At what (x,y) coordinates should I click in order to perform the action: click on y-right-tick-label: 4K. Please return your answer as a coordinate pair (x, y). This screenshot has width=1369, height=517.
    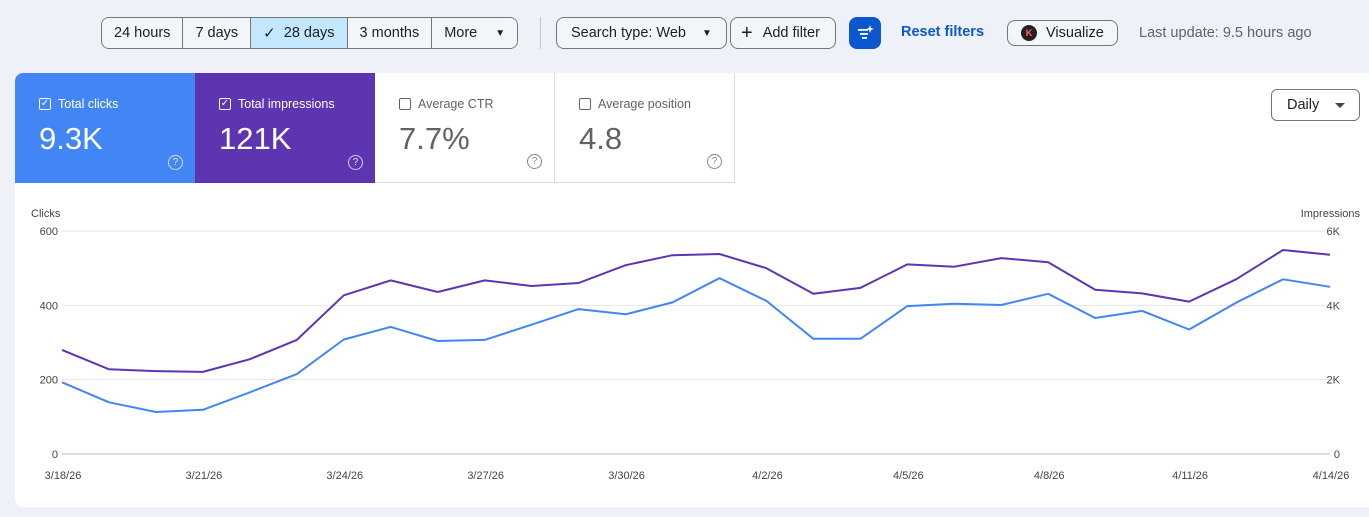
    Looking at the image, I should click on (1334, 306).